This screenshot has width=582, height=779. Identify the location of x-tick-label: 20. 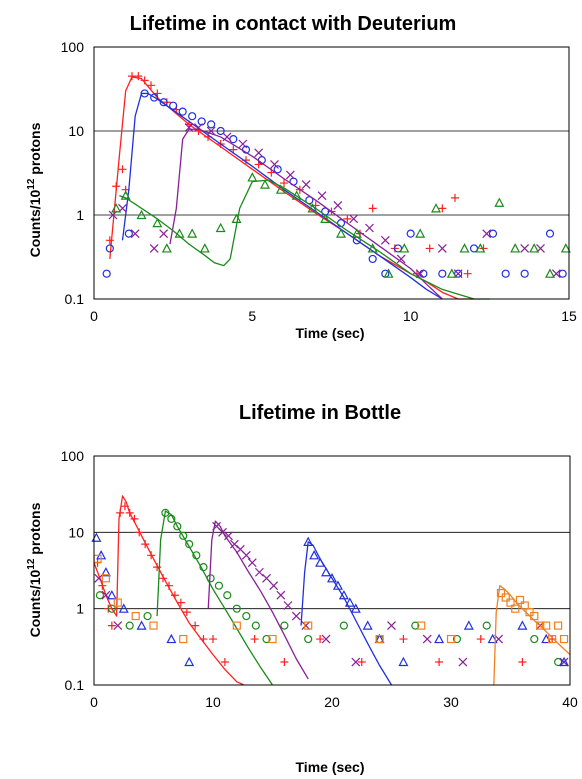
(332, 702).